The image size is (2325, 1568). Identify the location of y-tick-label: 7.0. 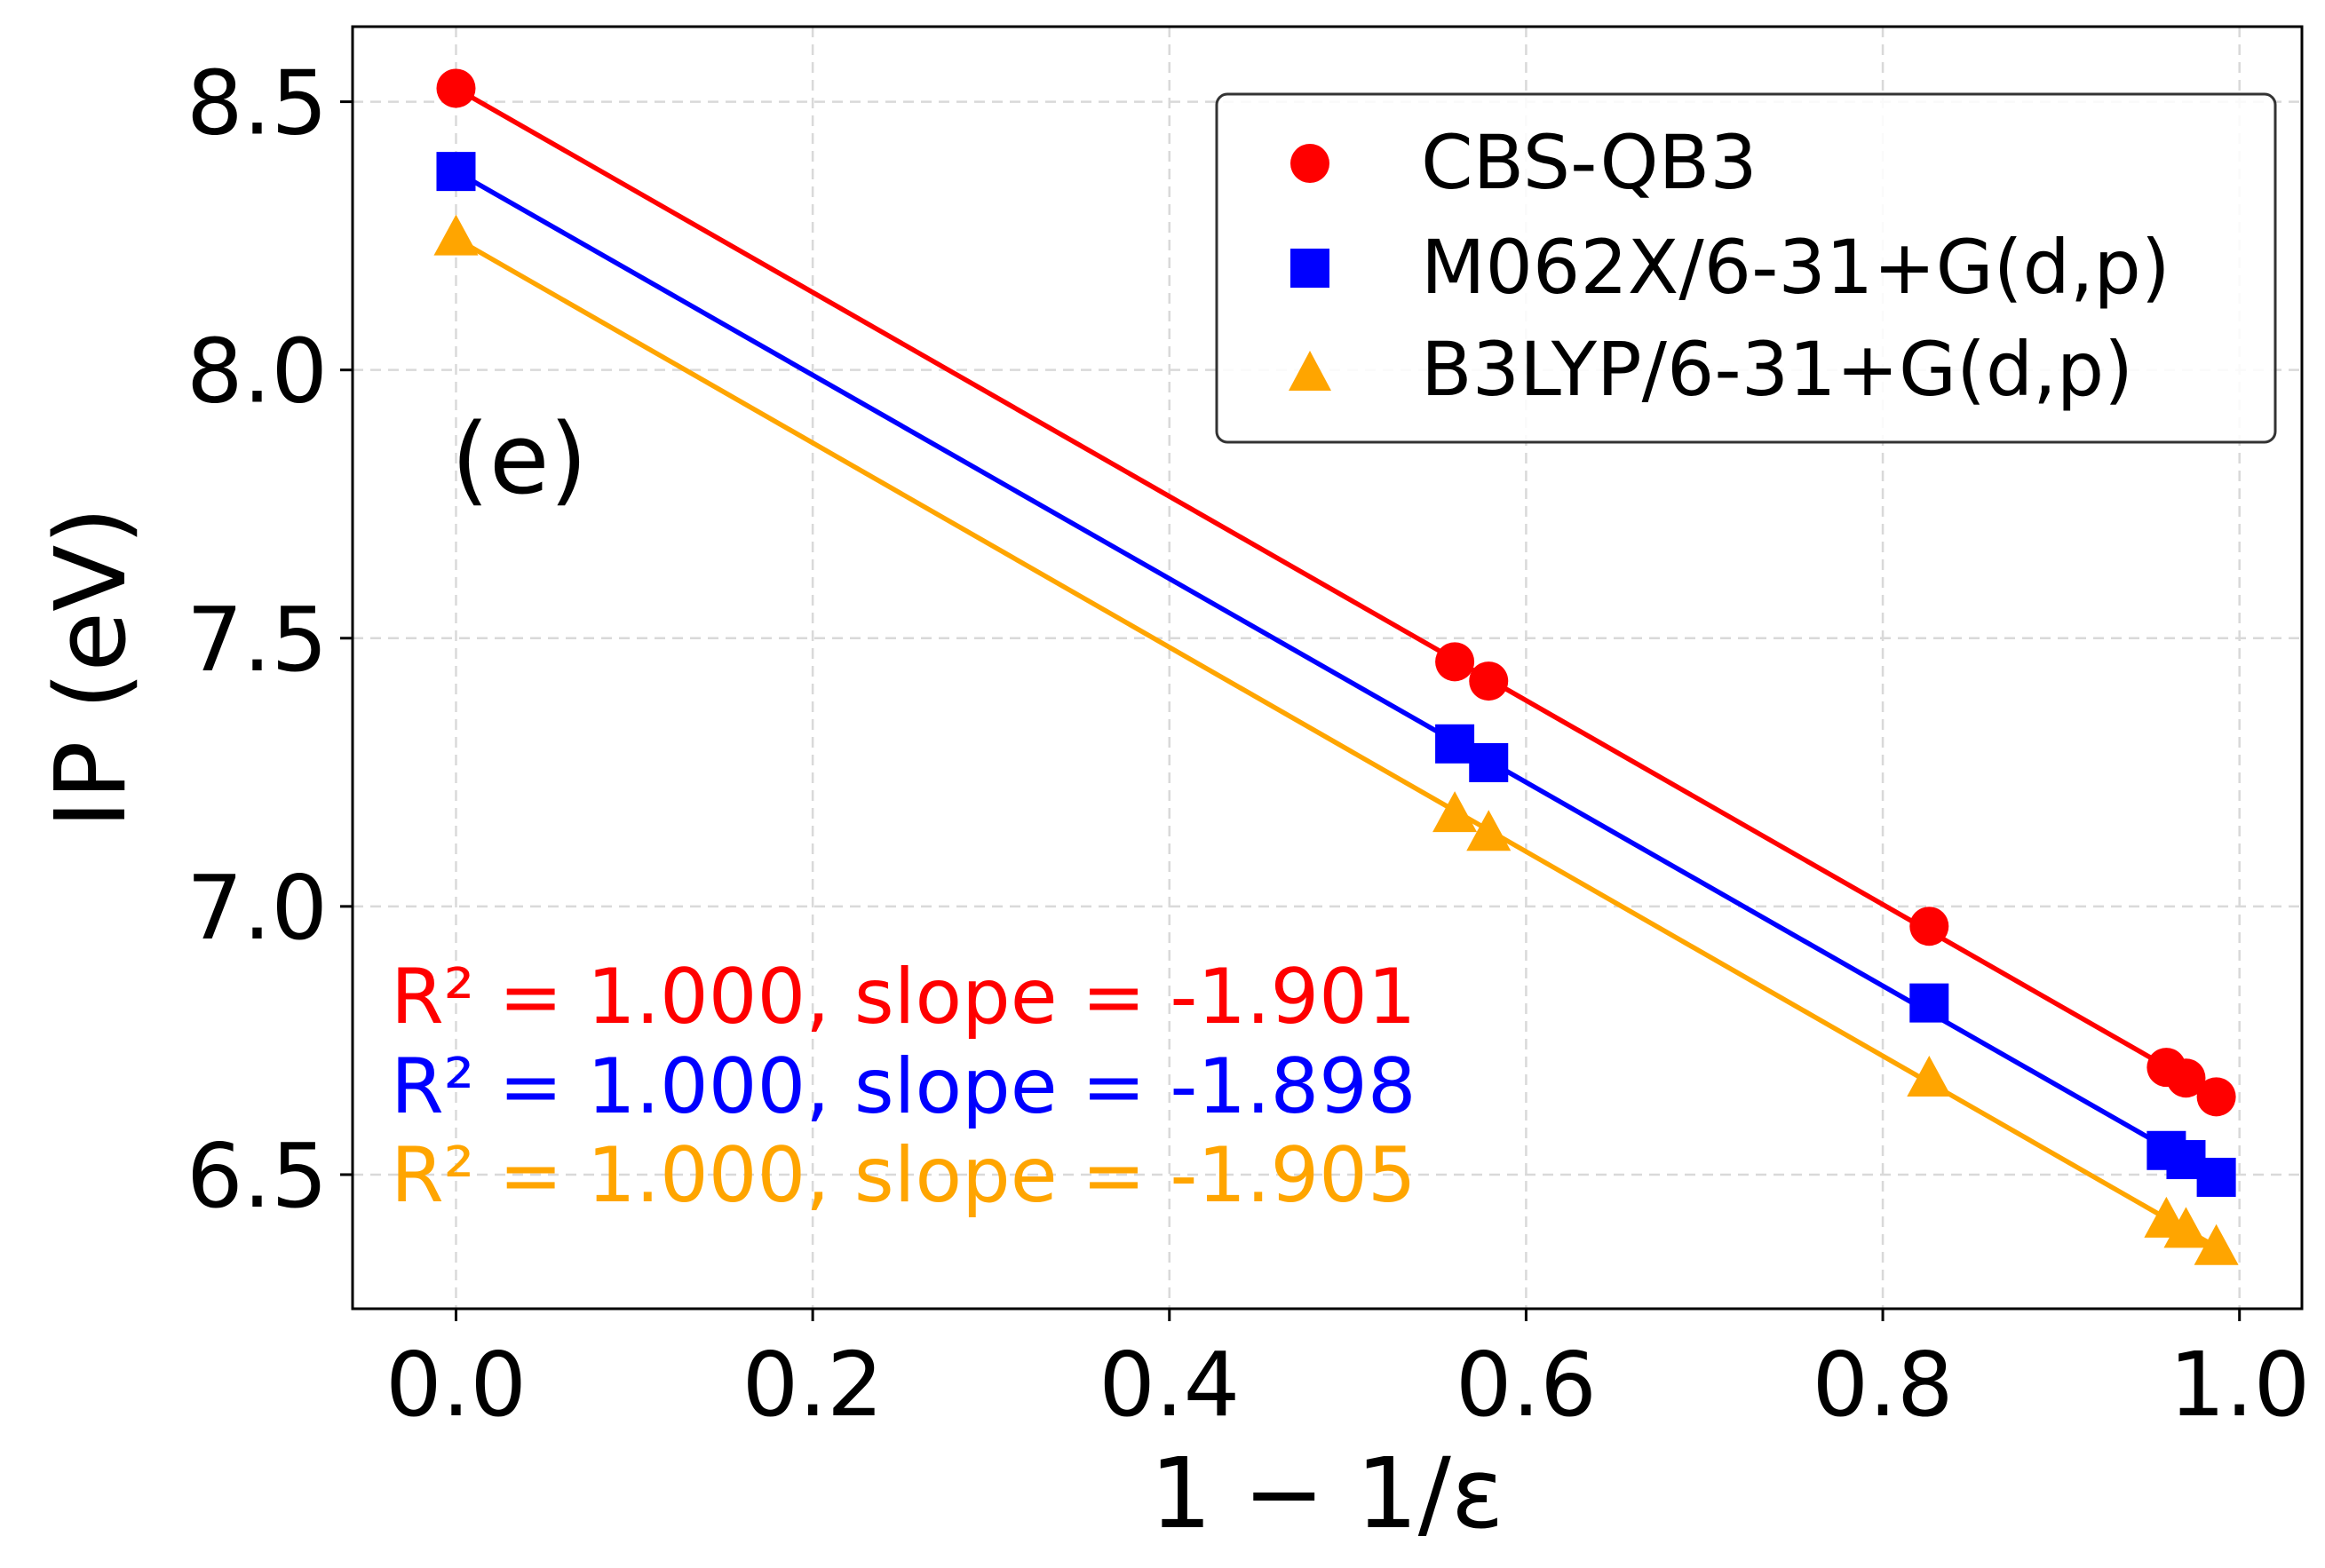
(257, 908).